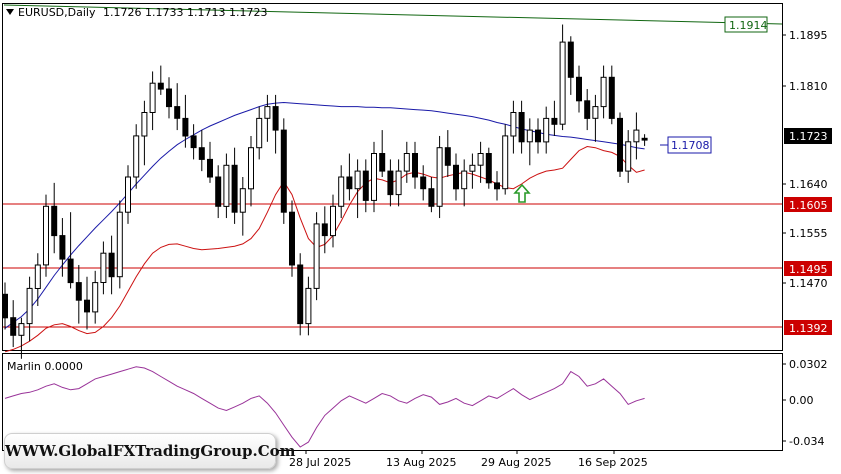 The height and width of the screenshot is (474, 841). I want to click on watermark: WWW.GlobalFXTradingGroup.Com, so click(150, 451).